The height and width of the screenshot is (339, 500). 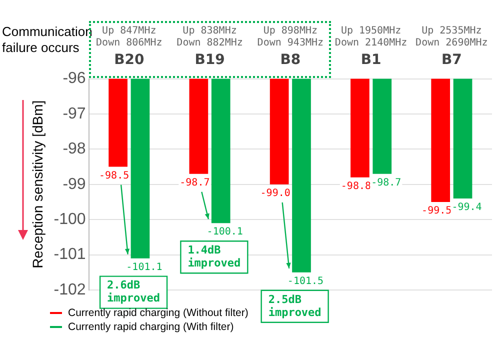 I want to click on data-label: -101.1, so click(x=144, y=267).